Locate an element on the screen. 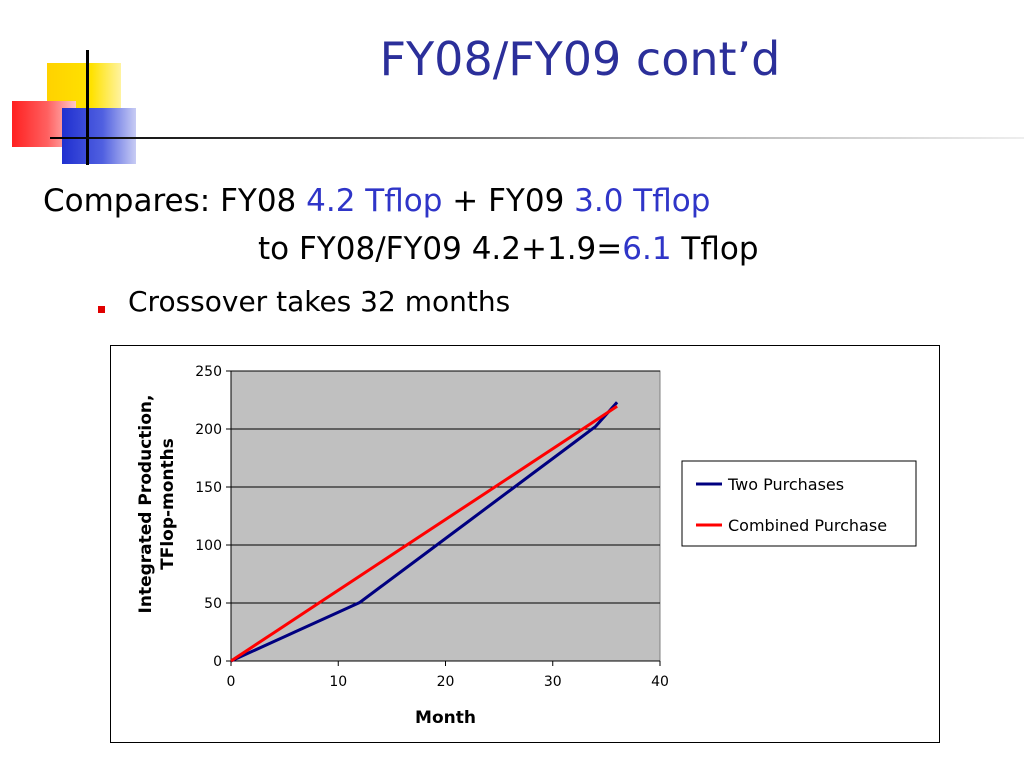 This screenshot has height=768, width=1024. combined-value: 6.1 is located at coordinates (647, 249).